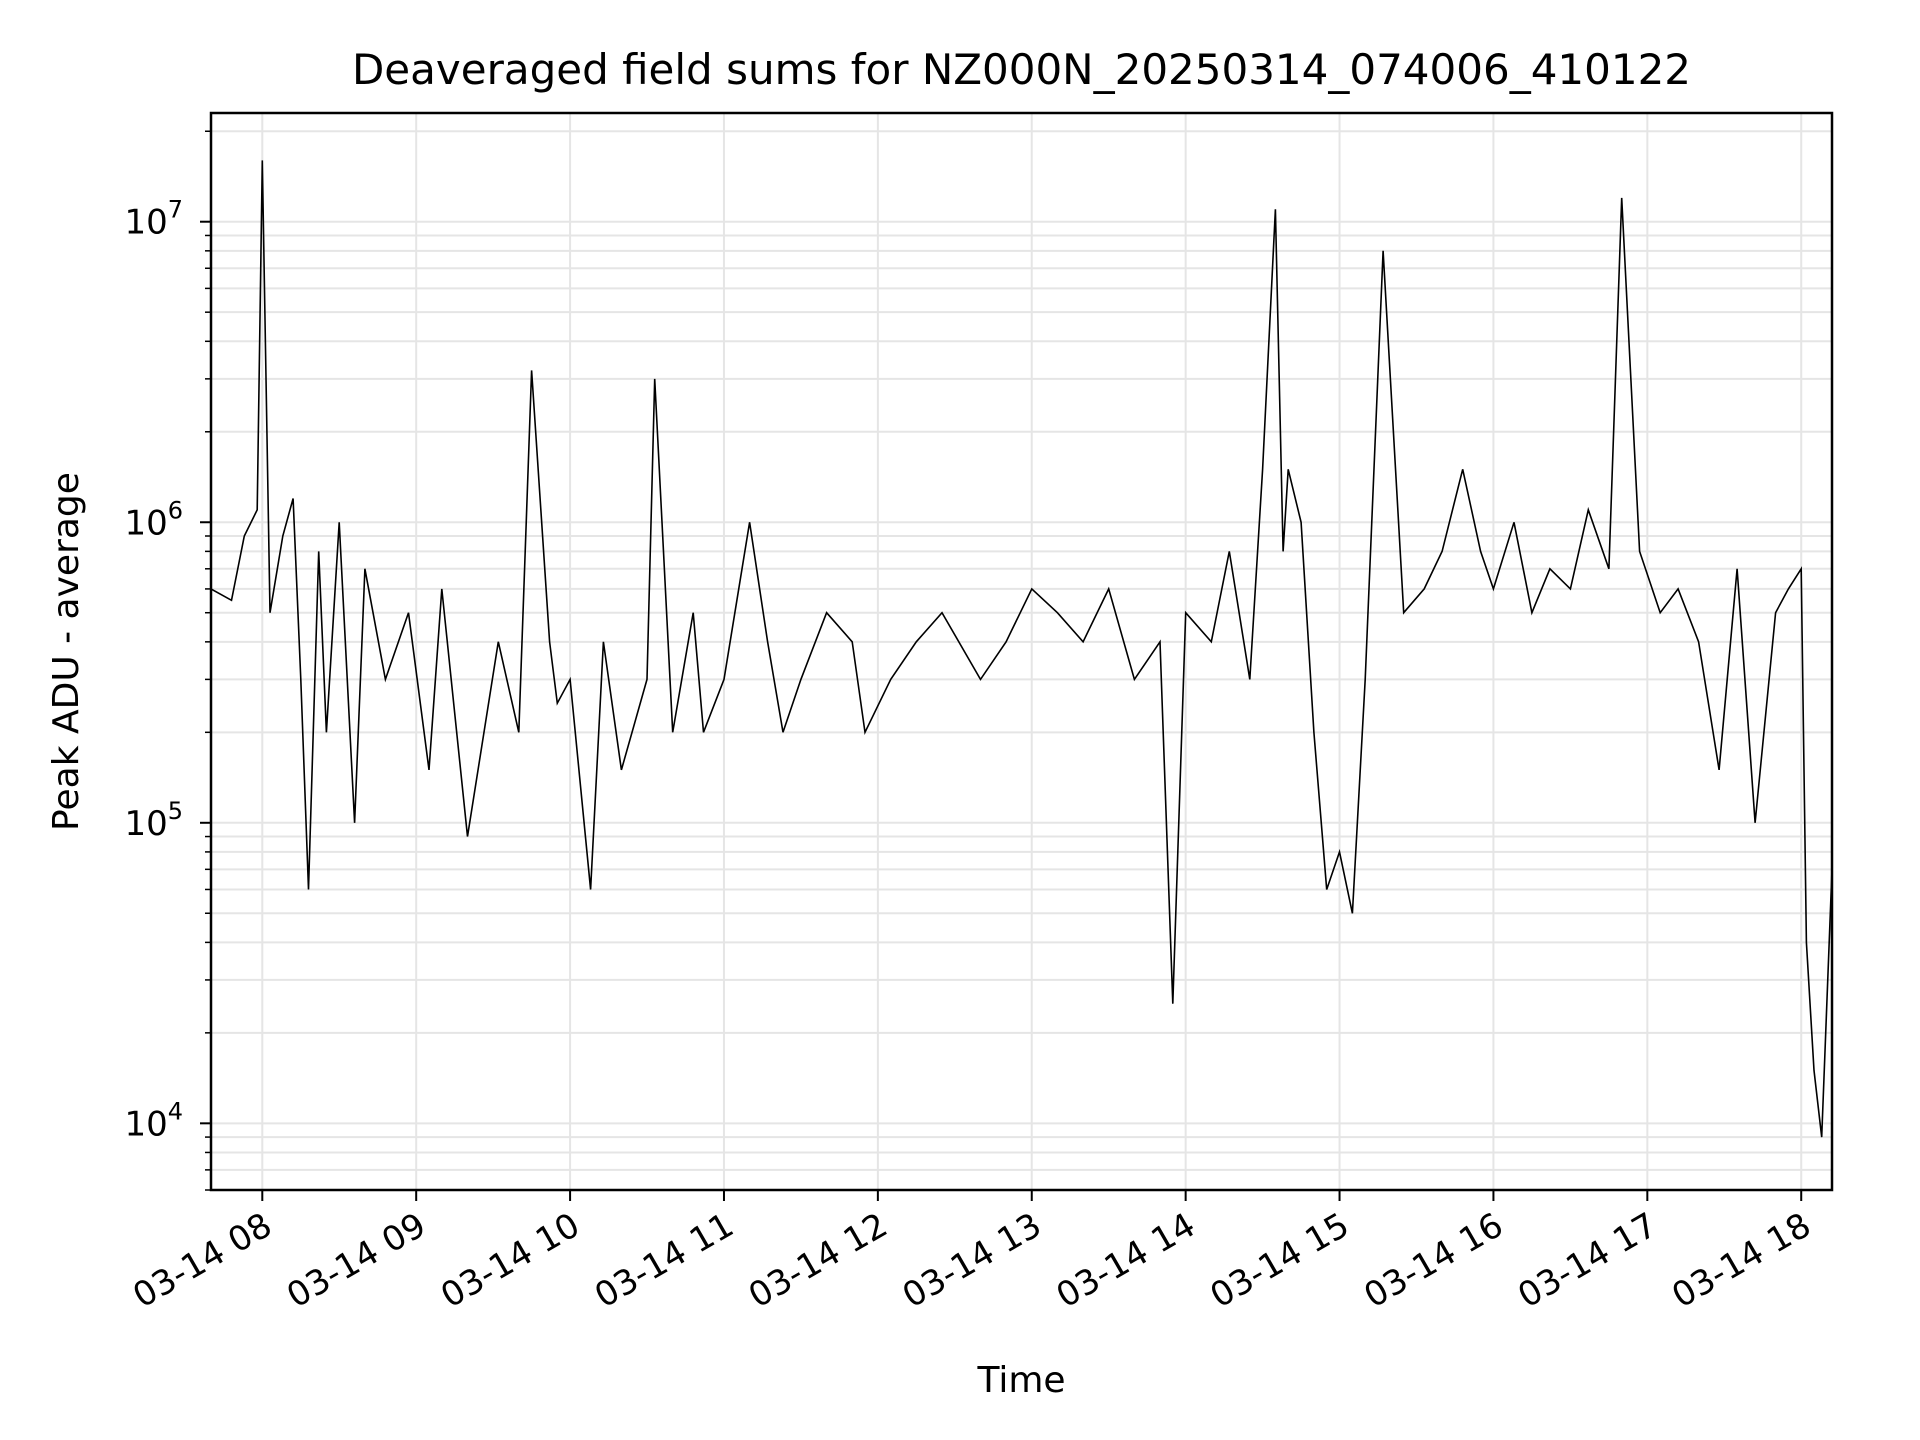 This screenshot has width=1920, height=1440. Describe the element at coordinates (66, 651) in the screenshot. I see `y-axis-title: Peak ADU - average` at that location.